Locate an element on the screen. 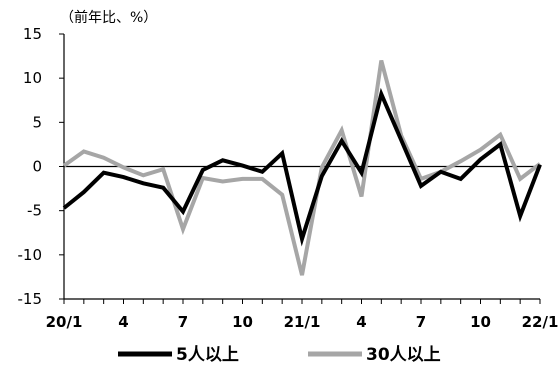 The width and height of the screenshot is (559, 368). y-tick-label: -5 is located at coordinates (34, 211).